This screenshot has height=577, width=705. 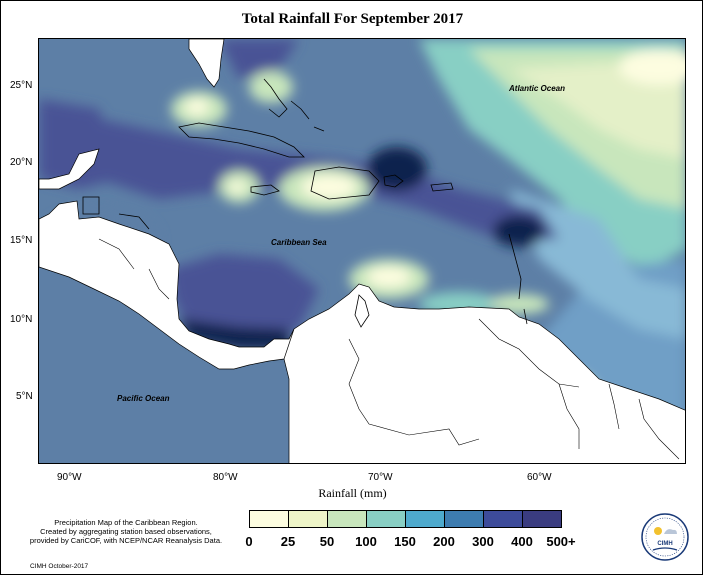 What do you see at coordinates (91, 205) in the screenshot?
I see `belize-box-outline` at bounding box center [91, 205].